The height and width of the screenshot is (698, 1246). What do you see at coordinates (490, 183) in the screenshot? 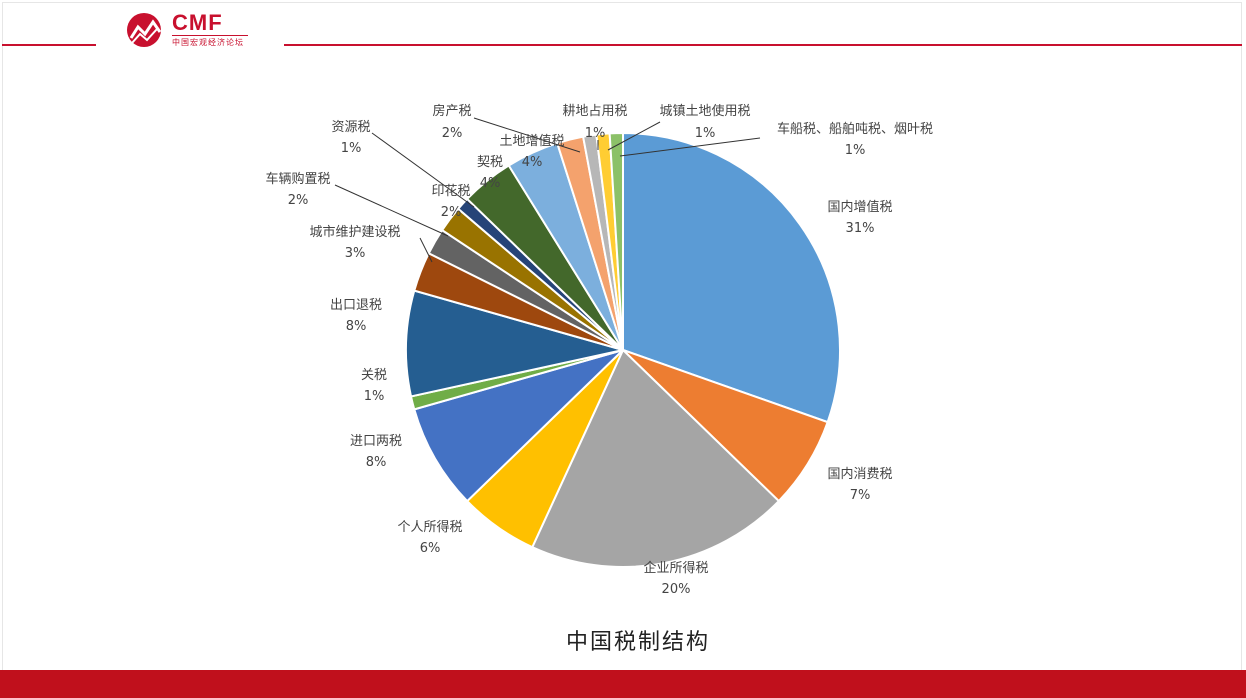
I see `slice-percent-label-12: 4%` at bounding box center [490, 183].